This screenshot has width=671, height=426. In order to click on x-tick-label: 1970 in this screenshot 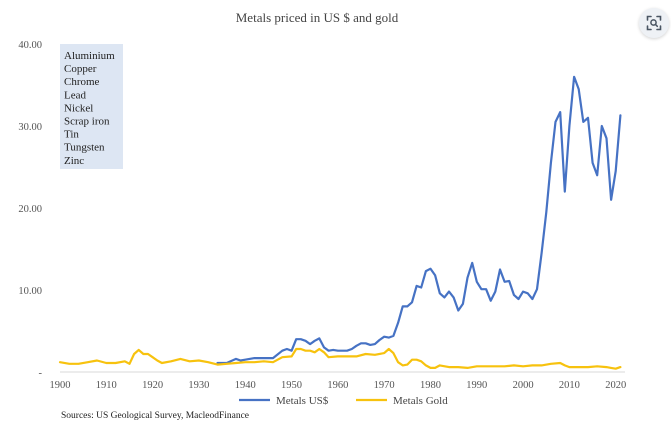, I will do `click(384, 385)`.